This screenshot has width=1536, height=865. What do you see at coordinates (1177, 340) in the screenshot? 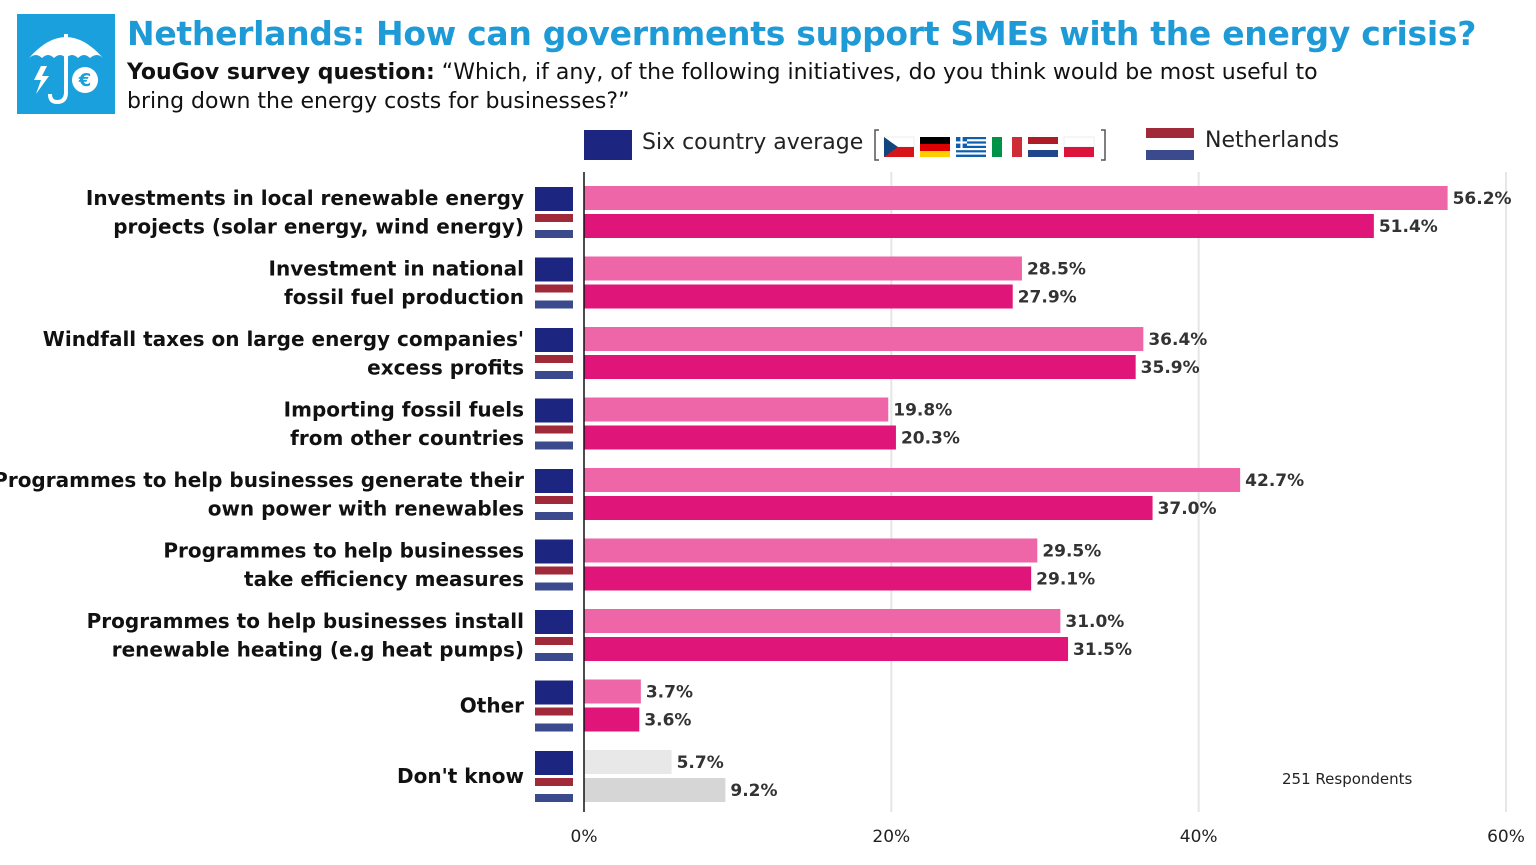
I see `value-label: 36.4%` at bounding box center [1177, 340].